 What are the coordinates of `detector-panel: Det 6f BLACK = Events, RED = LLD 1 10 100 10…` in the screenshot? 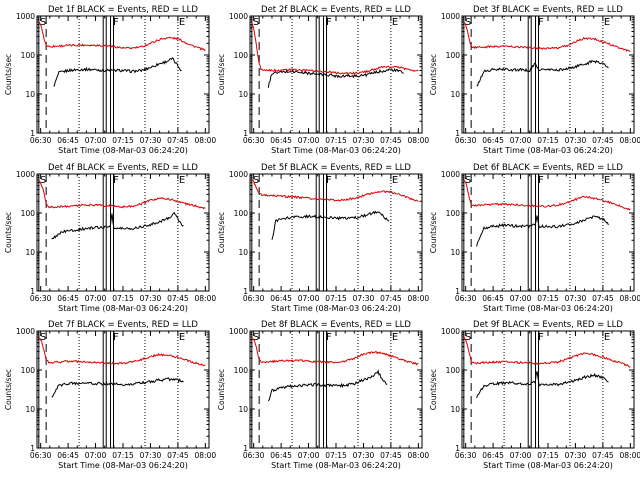 It's located at (534, 238).